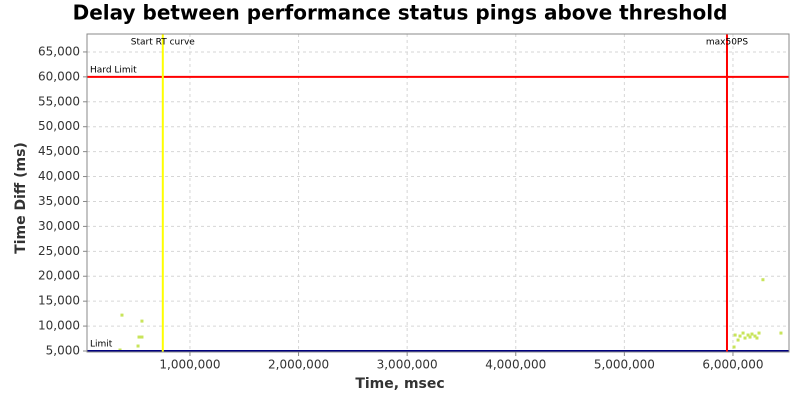 The height and width of the screenshot is (400, 800). Describe the element at coordinates (407, 365) in the screenshot. I see `x-tick-label: 3,000,000` at that location.